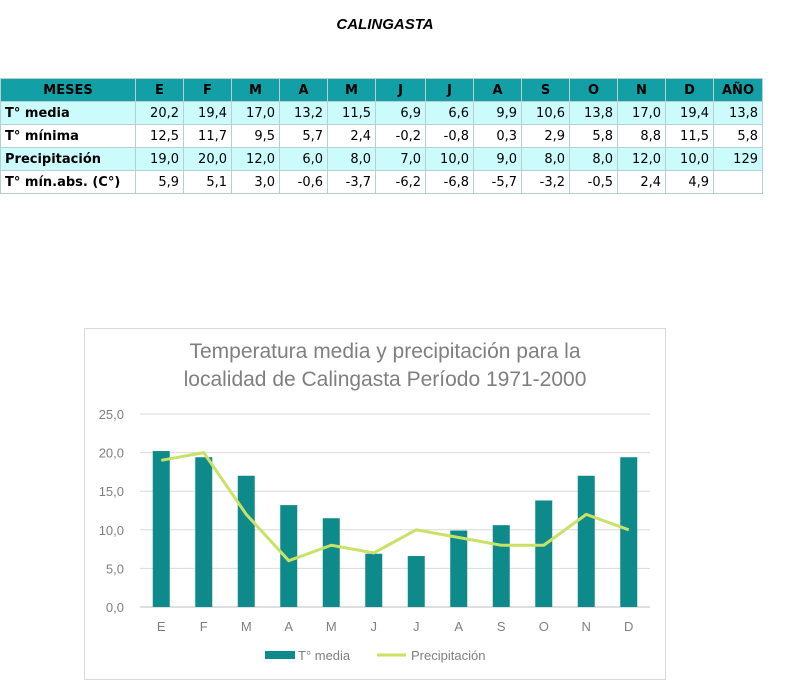 Image resolution: width=790 pixels, height=694 pixels. What do you see at coordinates (280, 655) in the screenshot?
I see `legend-swatch-tmedia` at bounding box center [280, 655].